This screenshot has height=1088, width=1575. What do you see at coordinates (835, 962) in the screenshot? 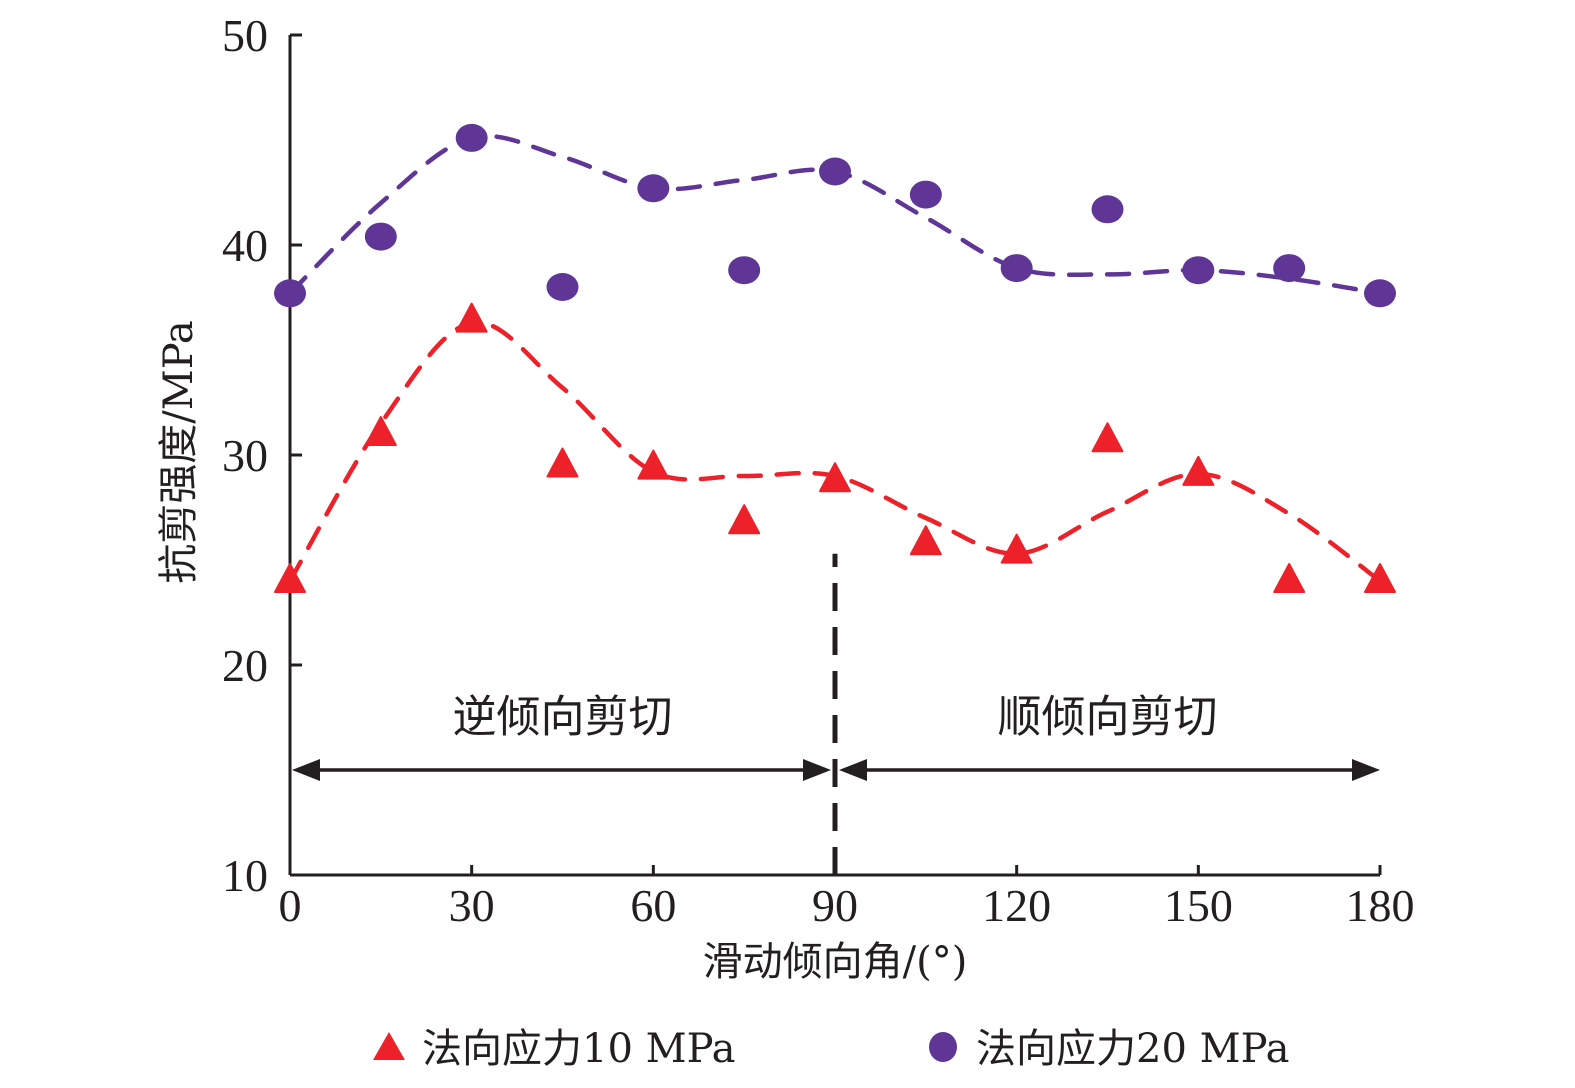
I see `x-axis-title: 滑动倾向角/(°)` at bounding box center [835, 962].